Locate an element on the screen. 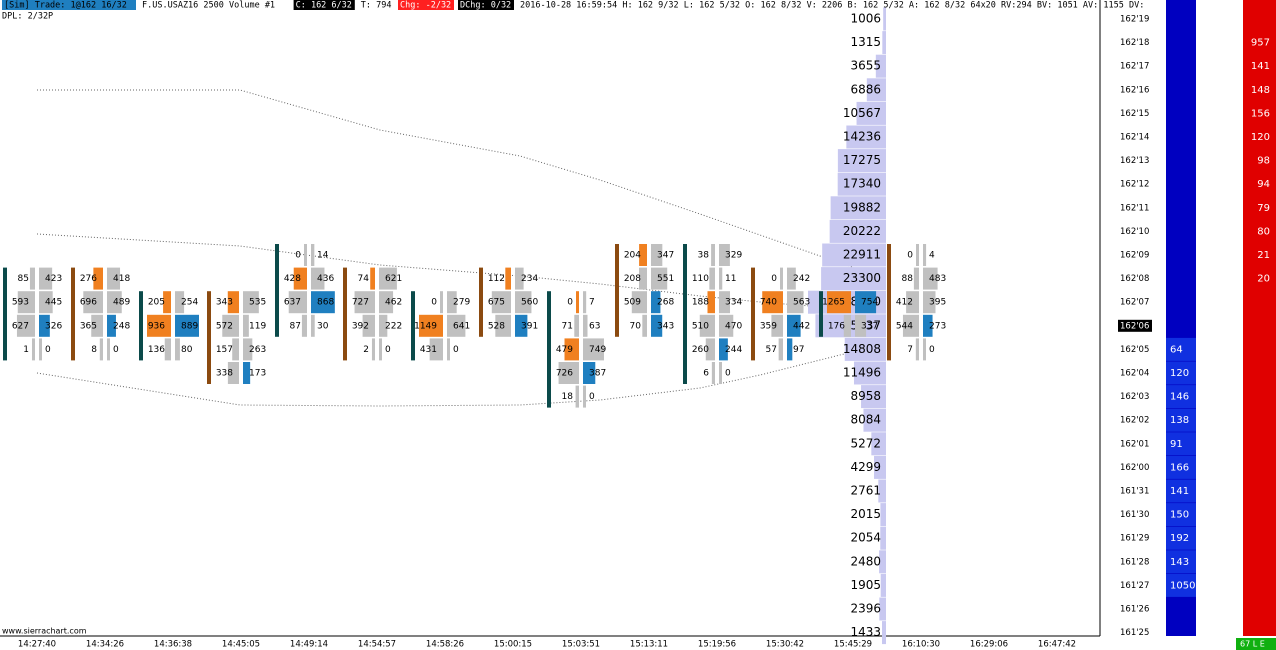 The image size is (1276, 650). ask-label: 173 is located at coordinates (257, 374).